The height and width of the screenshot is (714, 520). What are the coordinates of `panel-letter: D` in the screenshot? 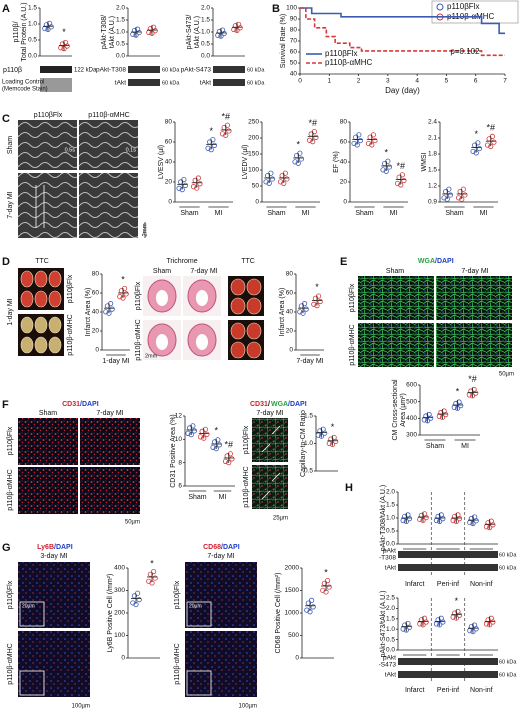 It's located at (6, 262).